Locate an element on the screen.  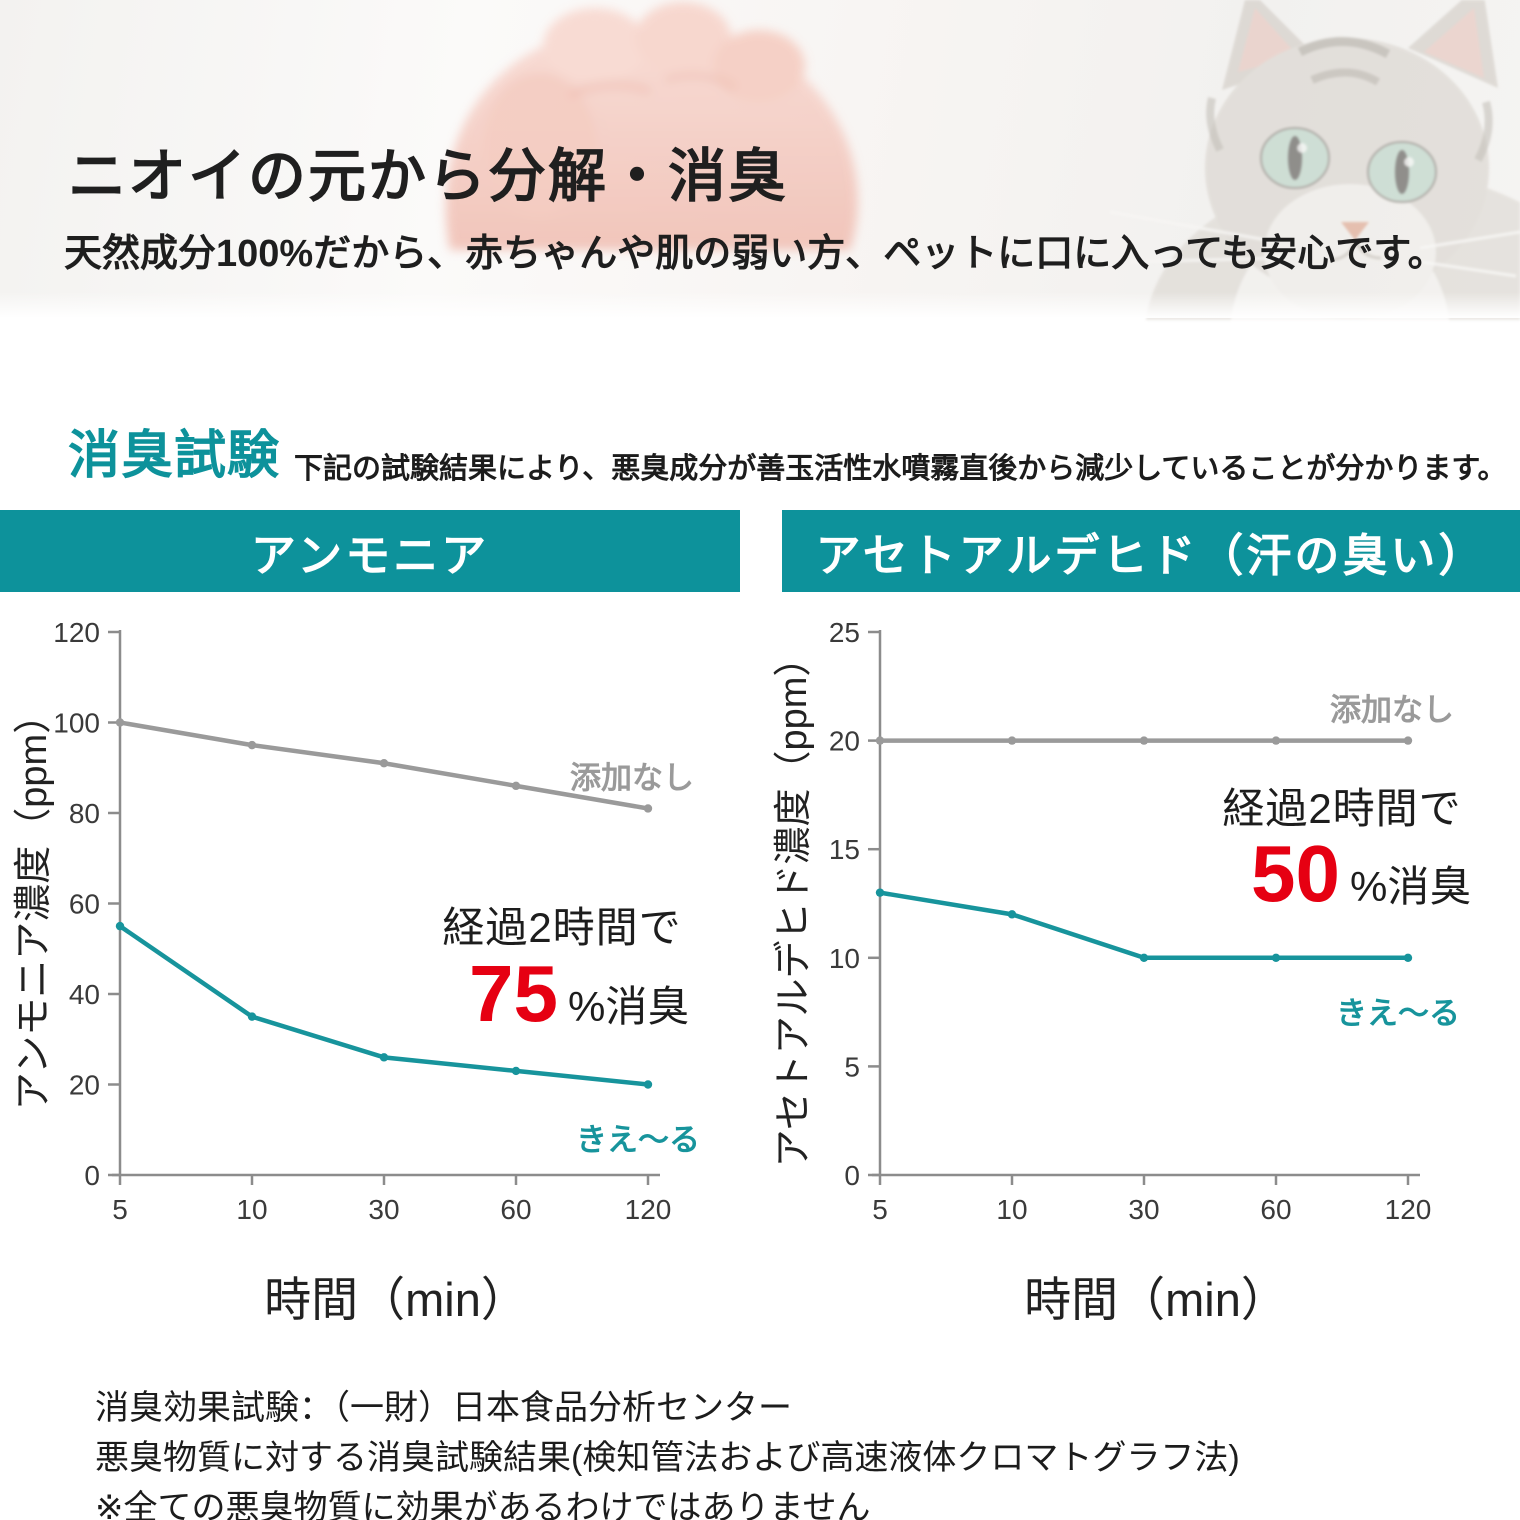
footnote-disclaimer: ※全ての悪臭物質に効果があるわけではありません is located at coordinates (483, 1504).